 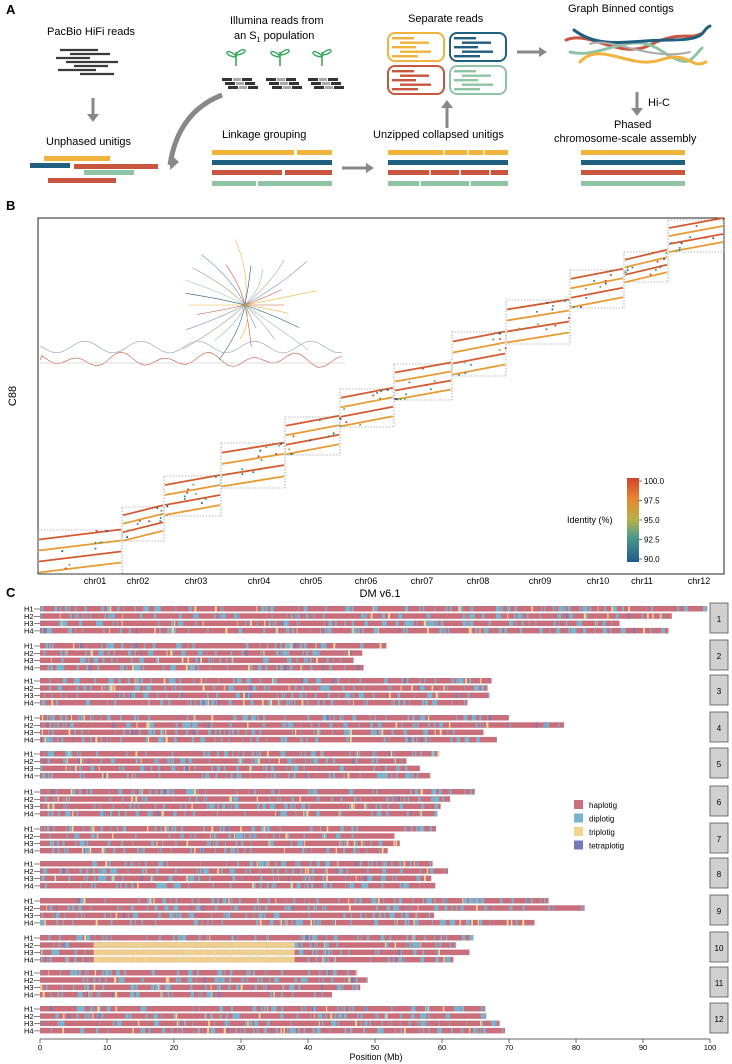 I want to click on x-axis-tick-label: 40, so click(x=308, y=1047).